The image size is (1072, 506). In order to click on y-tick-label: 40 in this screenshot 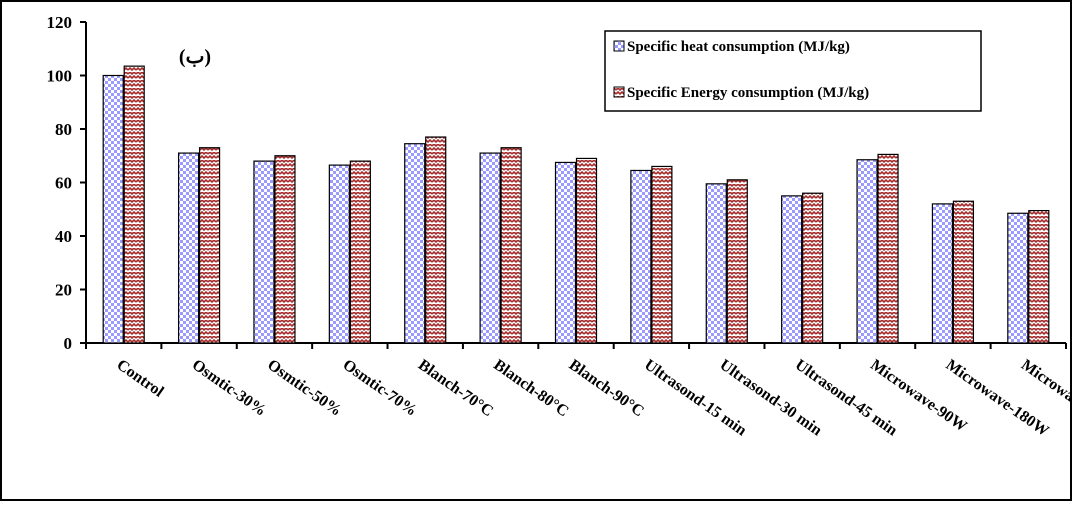, I will do `click(63, 236)`.